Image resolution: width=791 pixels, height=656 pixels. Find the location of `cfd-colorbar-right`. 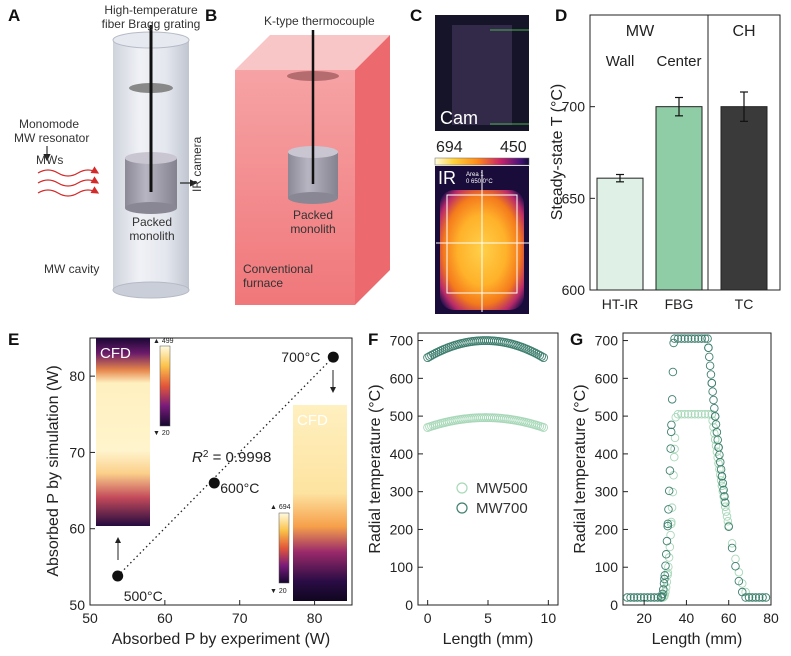

cfd-colorbar-right is located at coordinates (284, 548).